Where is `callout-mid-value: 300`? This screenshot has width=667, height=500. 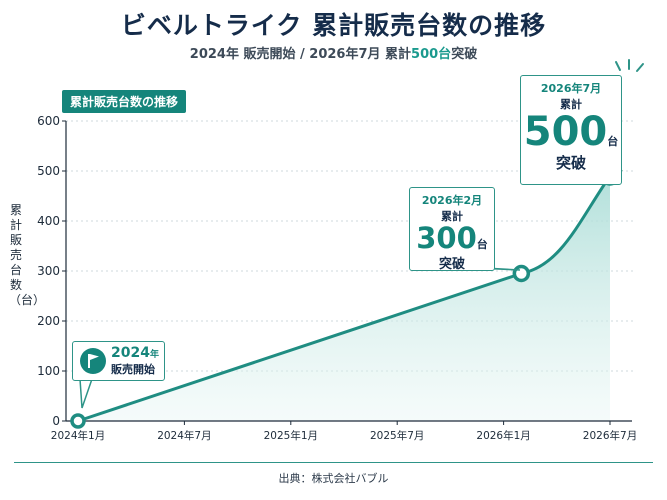
callout-mid-value: 300 is located at coordinates (446, 238).